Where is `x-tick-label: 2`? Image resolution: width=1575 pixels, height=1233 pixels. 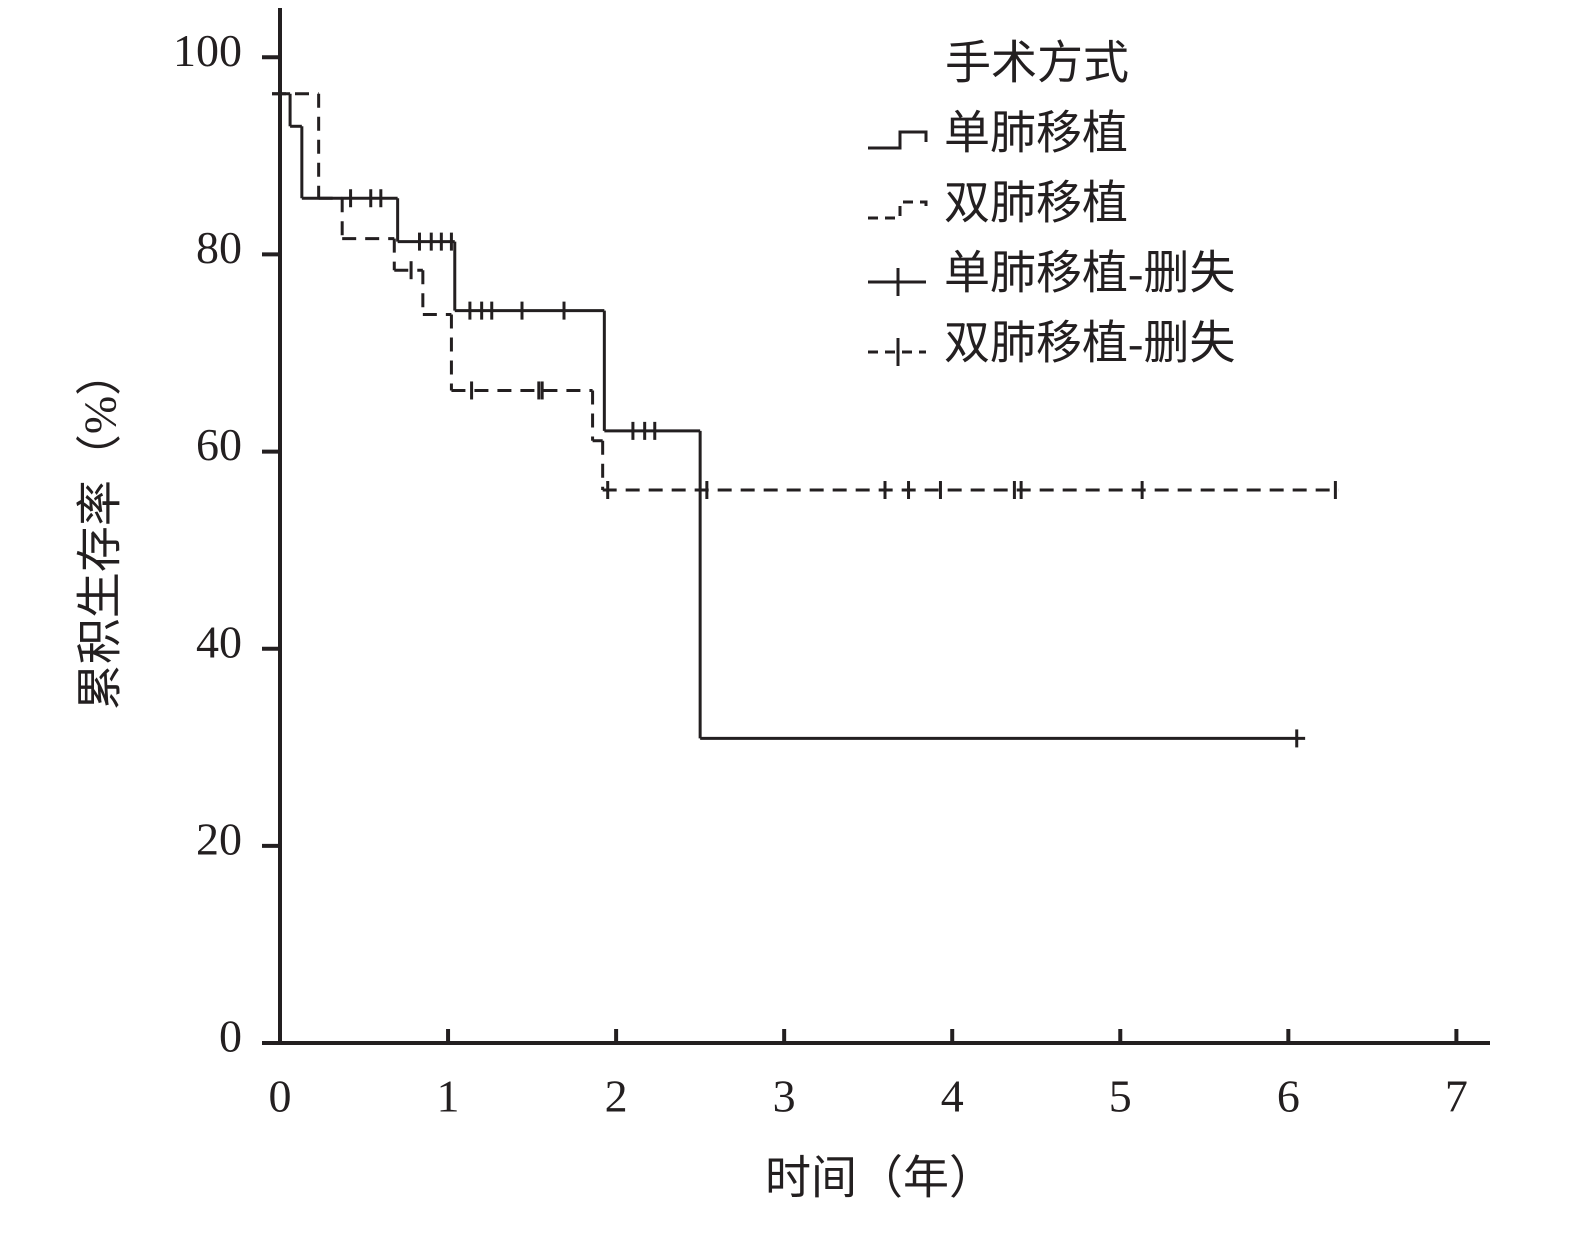 x-tick-label: 2 is located at coordinates (616, 1096).